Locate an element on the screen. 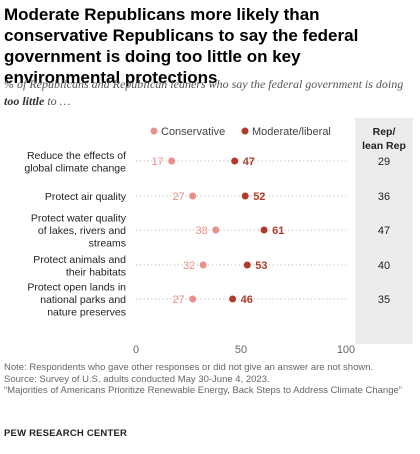 This screenshot has height=454, width=420. category-label: nature preserves is located at coordinates (86, 313).